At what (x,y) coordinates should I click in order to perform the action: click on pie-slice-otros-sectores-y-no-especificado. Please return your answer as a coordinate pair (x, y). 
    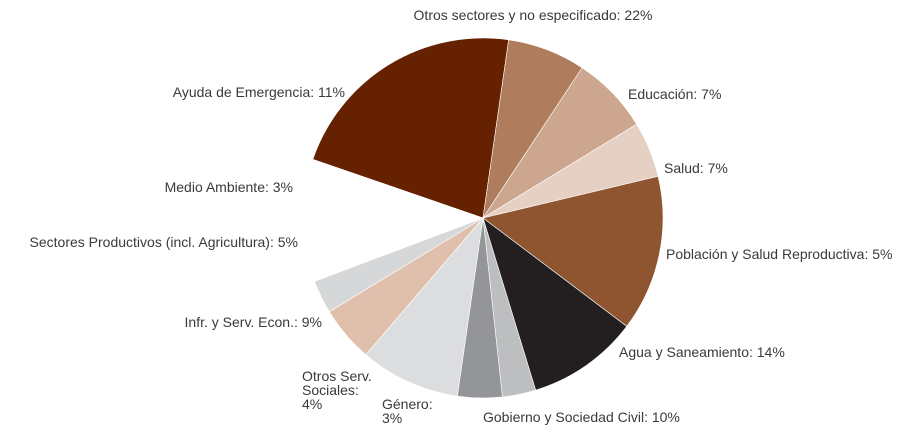
    Looking at the image, I should click on (411, 128).